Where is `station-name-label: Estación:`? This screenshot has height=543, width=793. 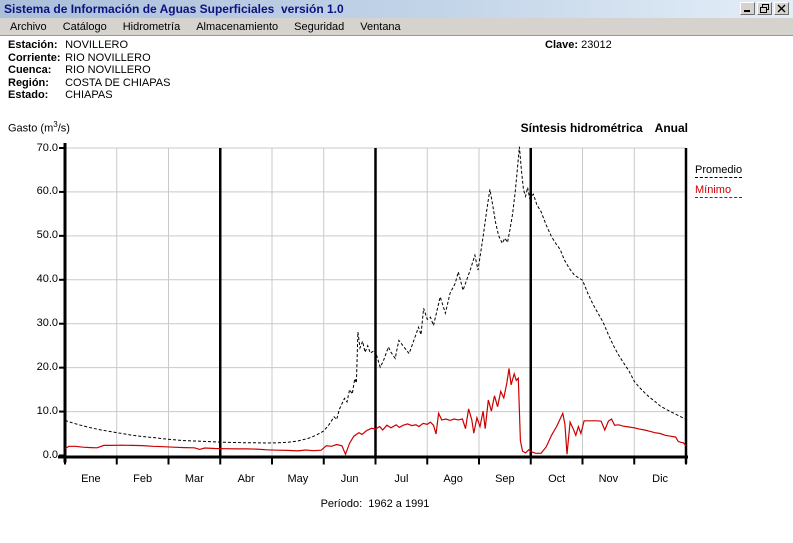
station-name-label: Estación: is located at coordinates (33, 45).